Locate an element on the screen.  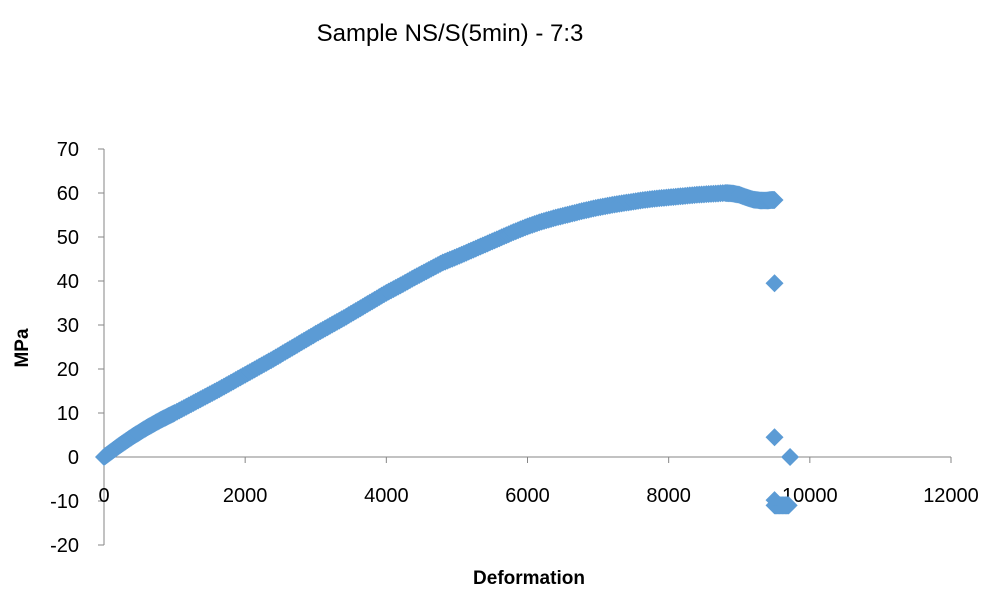
y-tick-label: 30 is located at coordinates (68, 326).